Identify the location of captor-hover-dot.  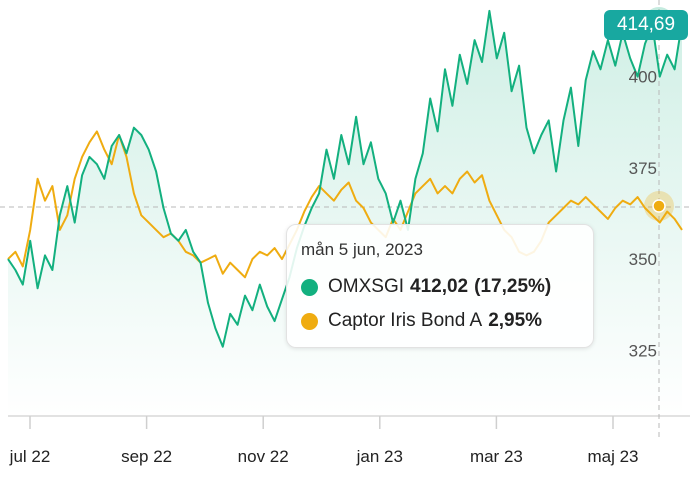
(659, 206).